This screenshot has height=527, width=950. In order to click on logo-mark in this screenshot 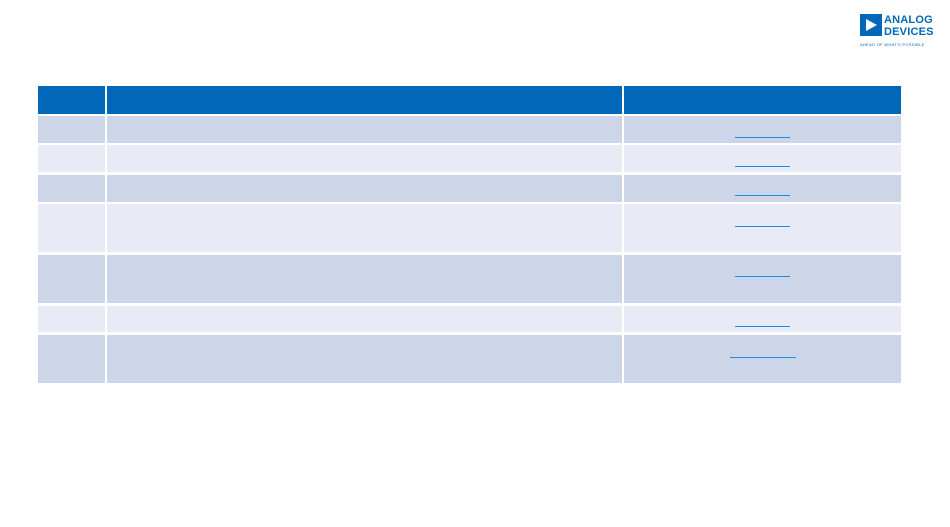, I will do `click(871, 25)`.